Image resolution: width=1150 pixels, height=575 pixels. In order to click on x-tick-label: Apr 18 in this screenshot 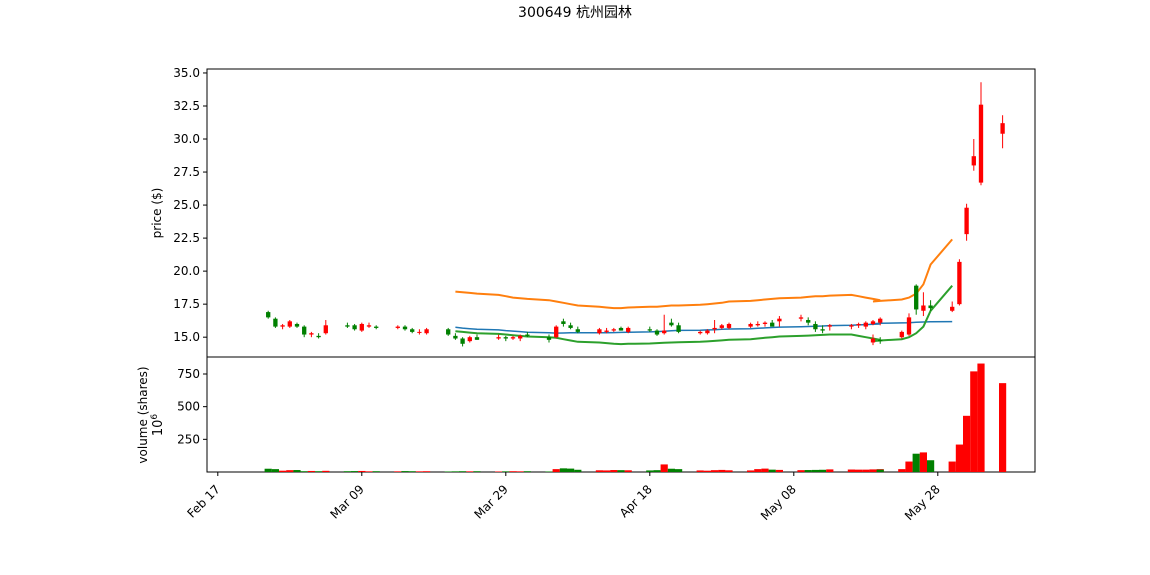, I will do `click(636, 501)`.